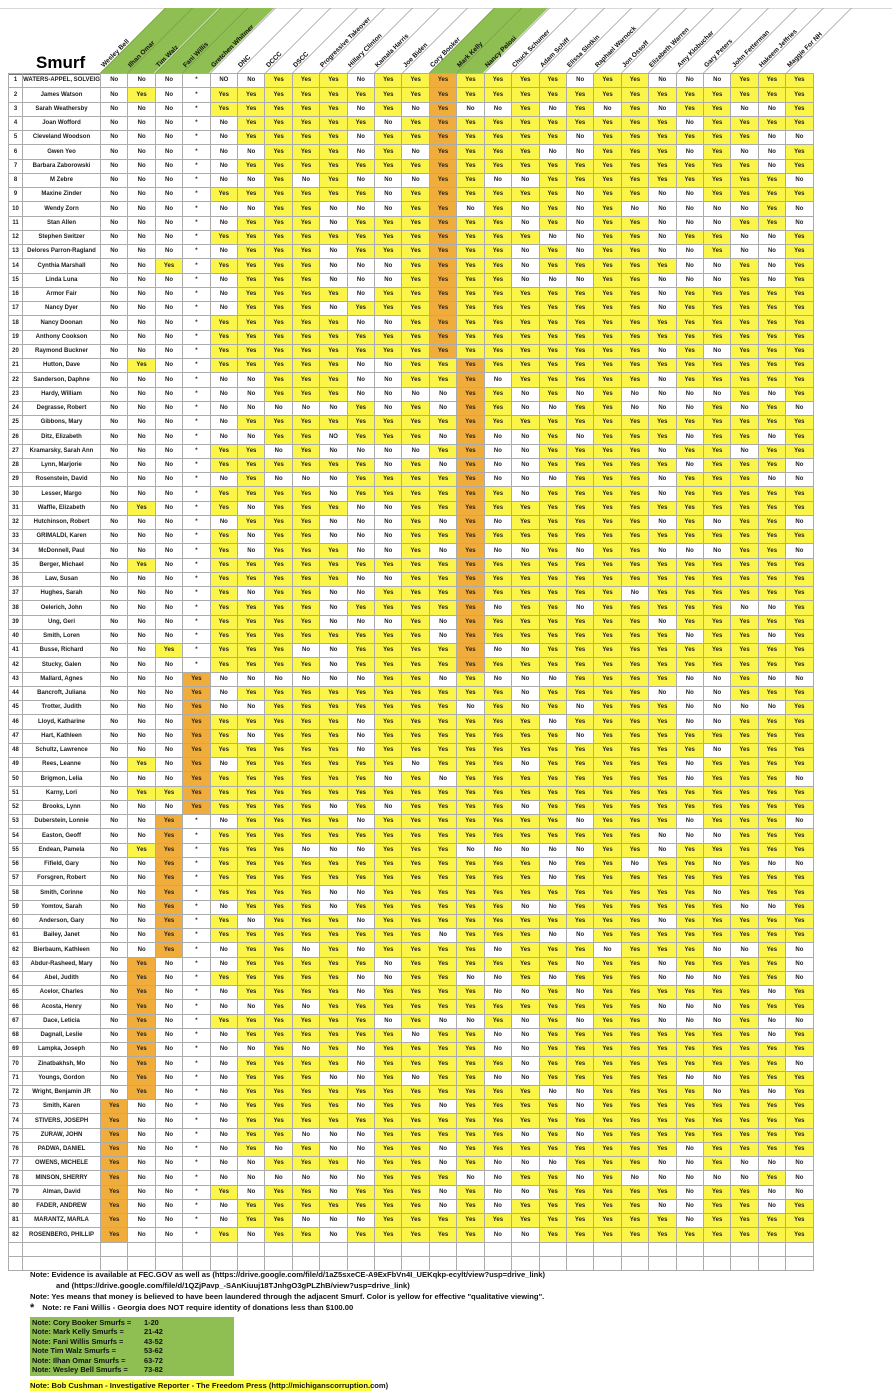  I want to click on row-number: 19, so click(15, 337).